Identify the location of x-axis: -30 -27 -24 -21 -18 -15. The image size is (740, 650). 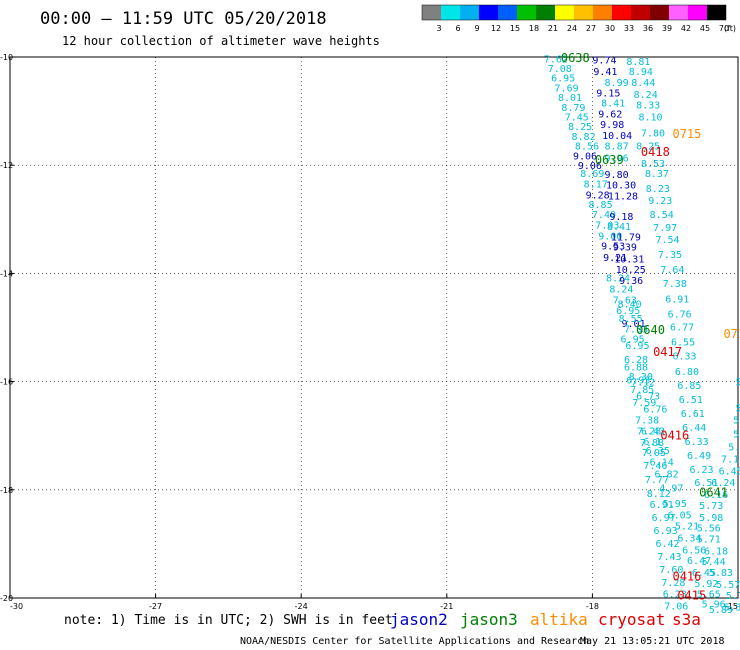
(374, 602).